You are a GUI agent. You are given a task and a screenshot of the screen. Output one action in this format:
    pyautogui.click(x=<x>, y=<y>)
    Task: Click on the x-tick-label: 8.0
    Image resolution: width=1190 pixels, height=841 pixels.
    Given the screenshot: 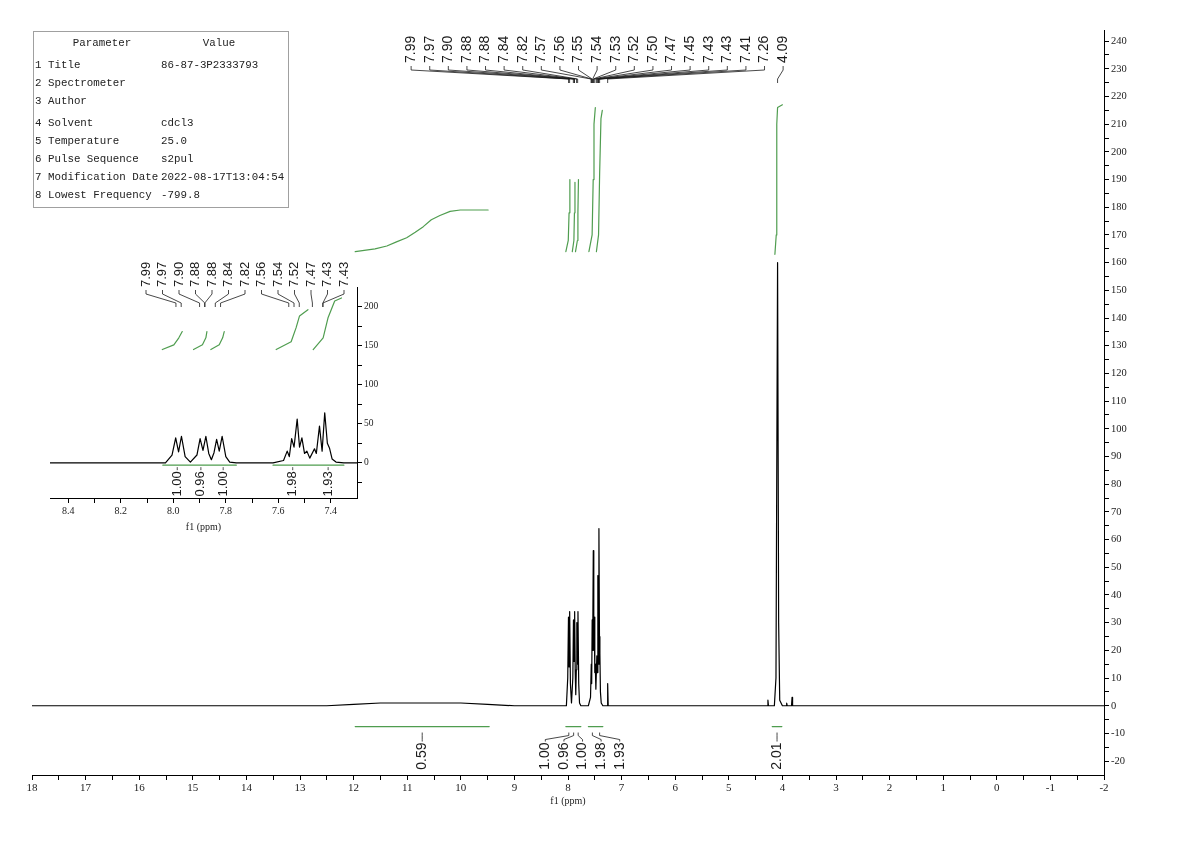 What is the action you would take?
    pyautogui.click(x=173, y=510)
    